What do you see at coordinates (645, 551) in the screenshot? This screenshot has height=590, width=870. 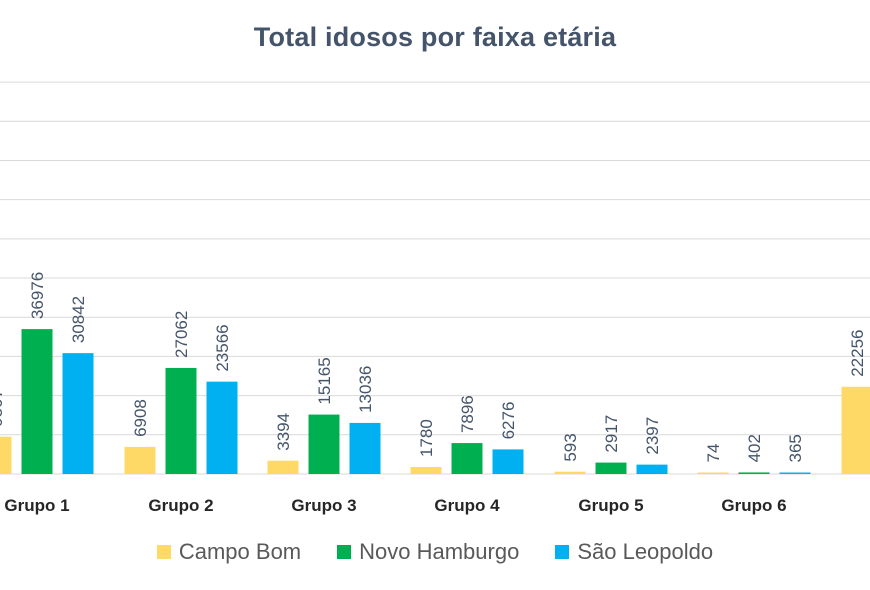 I see `legend-label: São Leopoldo` at bounding box center [645, 551].